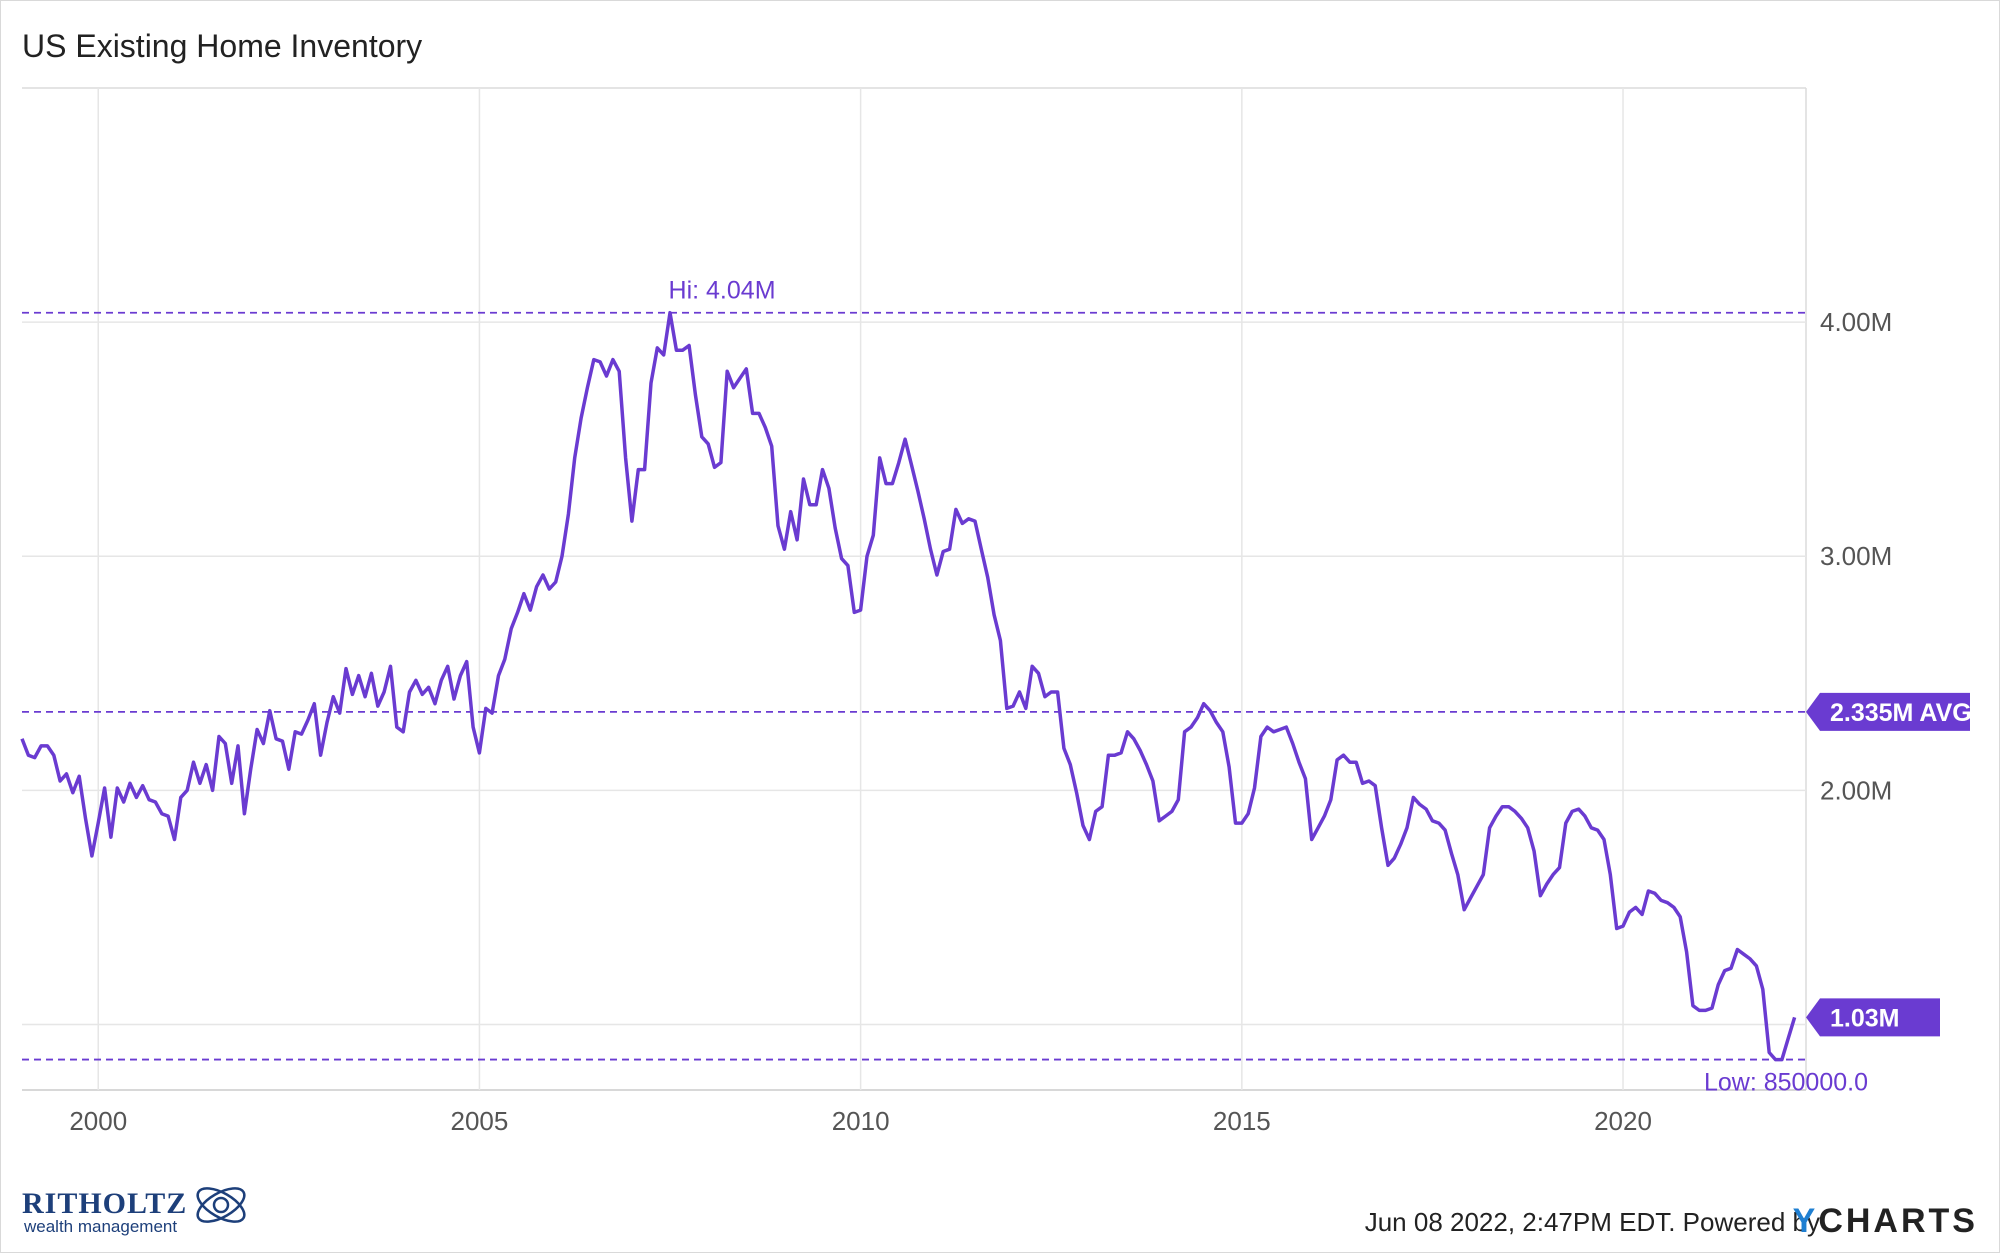  I want to click on last-value-badge: 1.03M, so click(1873, 1017).